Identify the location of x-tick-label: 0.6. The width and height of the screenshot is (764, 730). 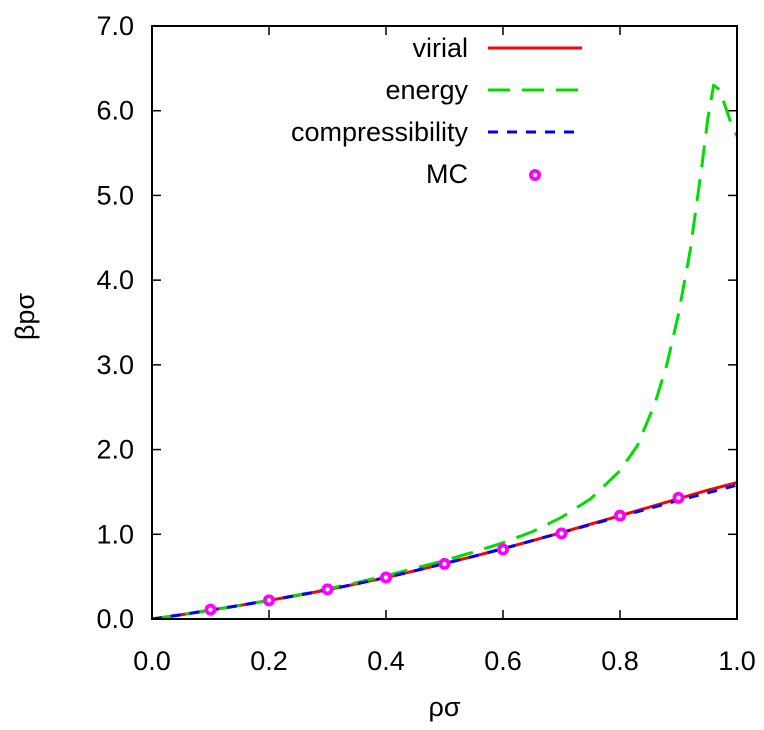
(503, 661).